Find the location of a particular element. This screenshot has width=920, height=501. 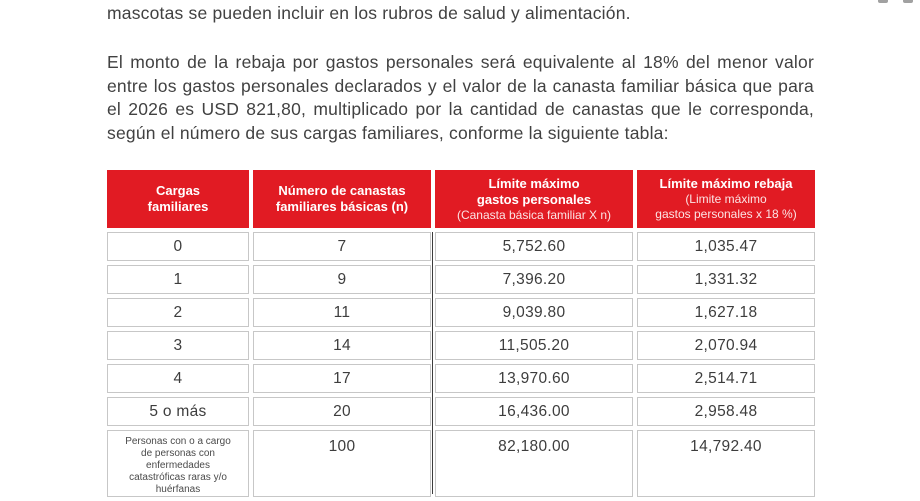

cell-limite-gastos: 16,436.00 is located at coordinates (534, 411).